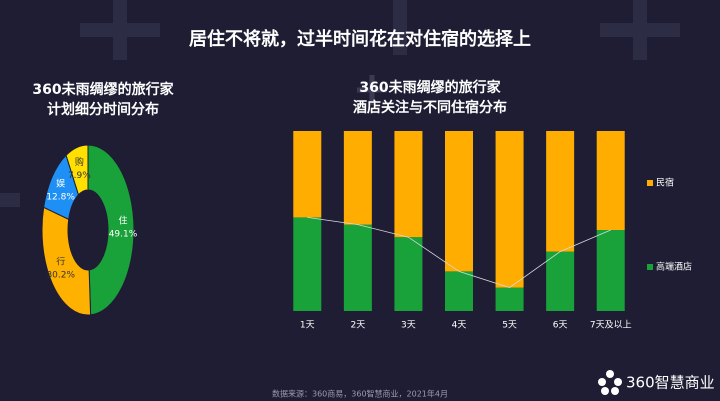 This screenshot has width=720, height=401. What do you see at coordinates (674, 267) in the screenshot?
I see `legend-label: 高端酒店` at bounding box center [674, 267].